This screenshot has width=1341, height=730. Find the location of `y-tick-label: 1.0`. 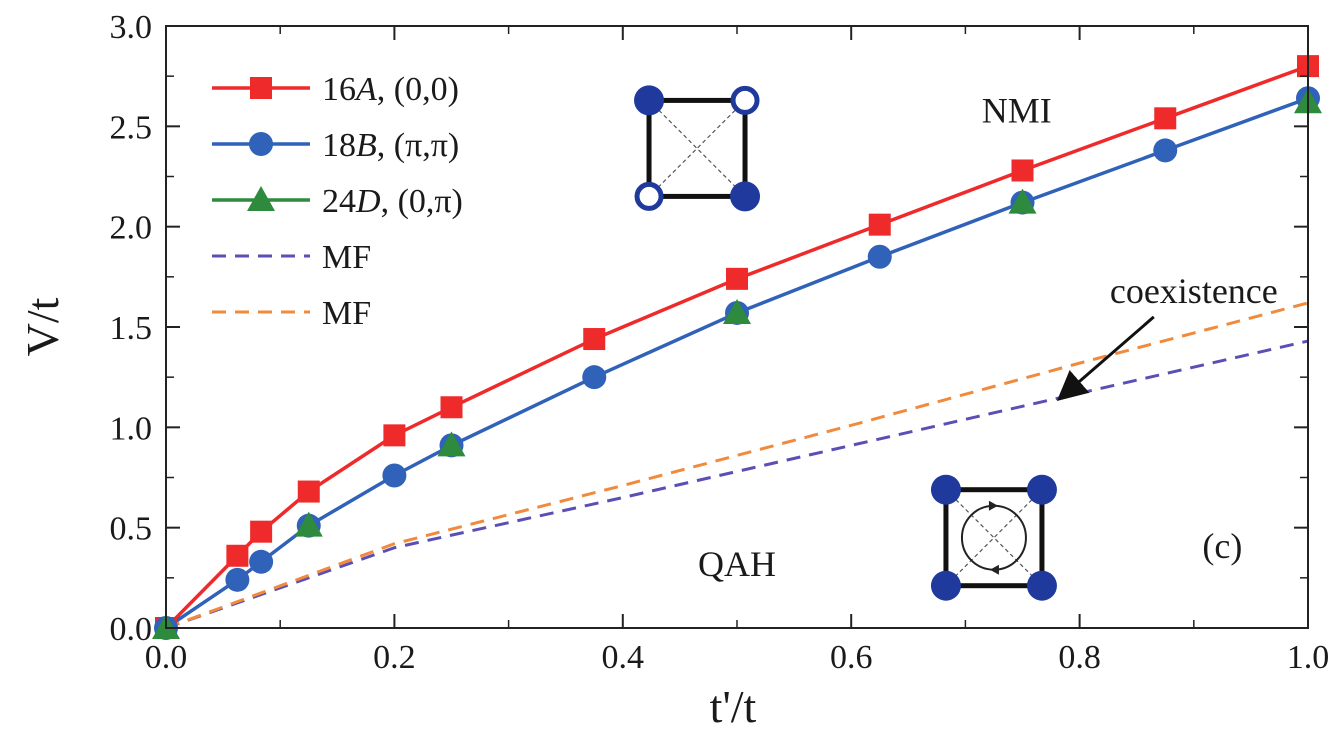

y-tick-label: 1.0 is located at coordinates (131, 428).